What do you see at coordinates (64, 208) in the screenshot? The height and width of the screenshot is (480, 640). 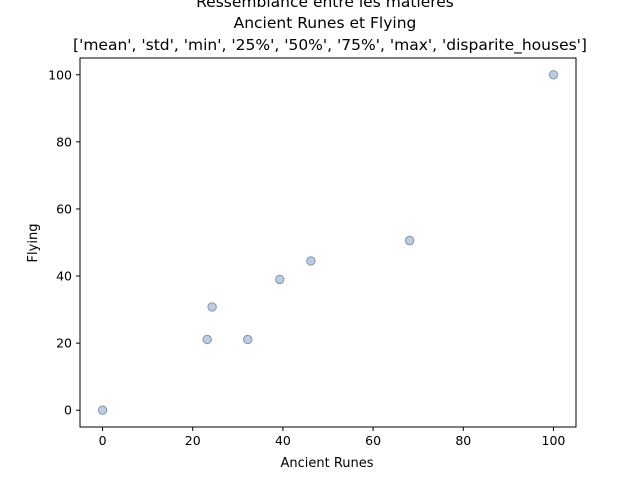 I see `y-tick-label: 60` at bounding box center [64, 208].